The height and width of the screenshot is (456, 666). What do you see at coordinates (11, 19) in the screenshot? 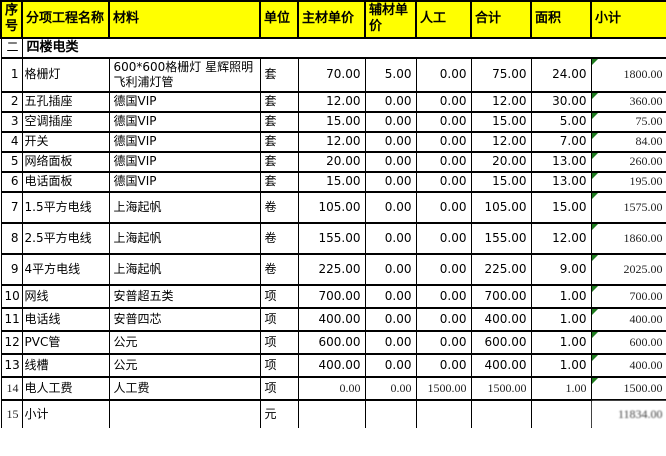
I see `header-no: 序号` at bounding box center [11, 19].